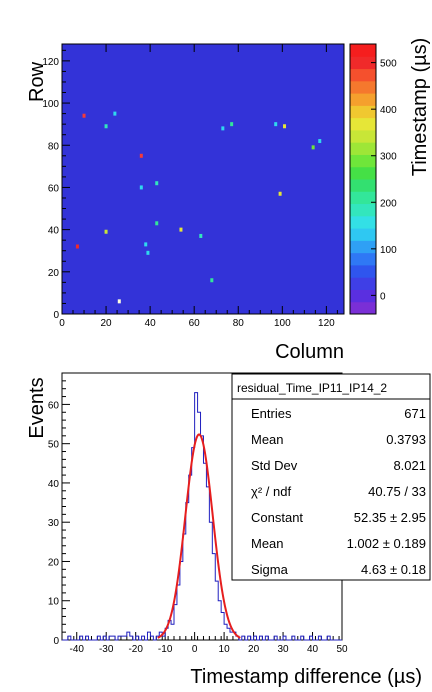 This screenshot has width=432, height=692. What do you see at coordinates (54, 273) in the screenshot?
I see `hitmap-y-tick-label: 20` at bounding box center [54, 273].